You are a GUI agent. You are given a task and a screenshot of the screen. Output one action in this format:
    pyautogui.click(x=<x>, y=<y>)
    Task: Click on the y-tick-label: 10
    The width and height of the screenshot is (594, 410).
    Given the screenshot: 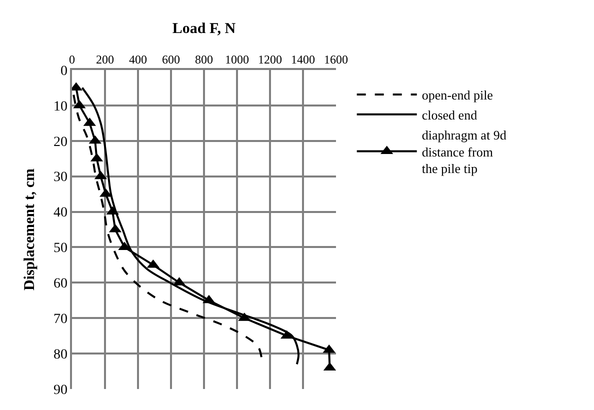 What is the action you would take?
    pyautogui.click(x=60, y=106)
    